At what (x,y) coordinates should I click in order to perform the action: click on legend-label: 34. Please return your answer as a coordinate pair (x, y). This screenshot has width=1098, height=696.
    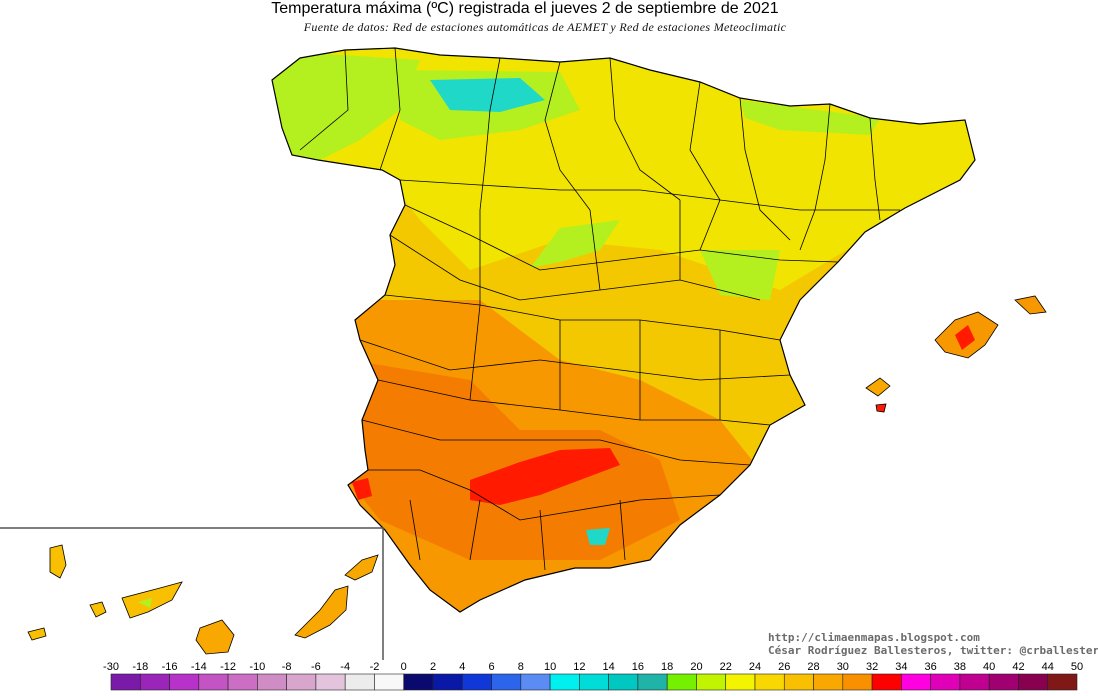
    Looking at the image, I should click on (901, 667).